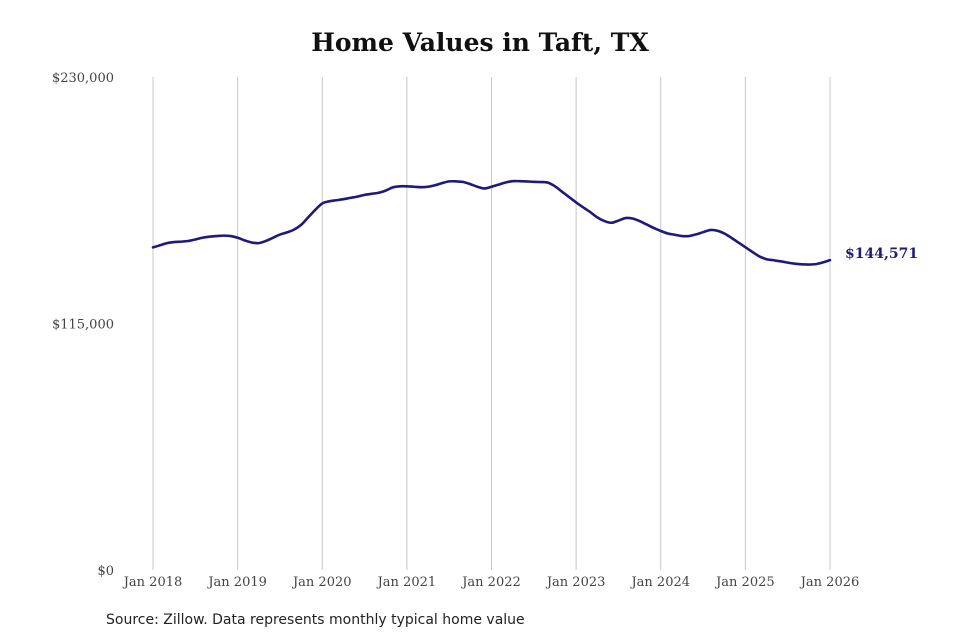  Describe the element at coordinates (321, 582) in the screenshot. I see `x-tick-label: Jan 2020` at that location.